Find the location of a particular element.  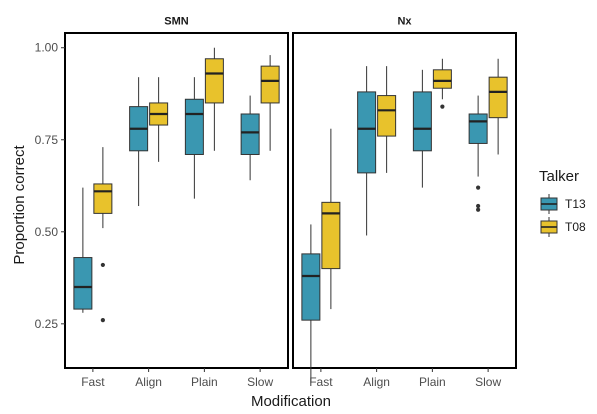

box-t08-smn-align is located at coordinates (159, 119).